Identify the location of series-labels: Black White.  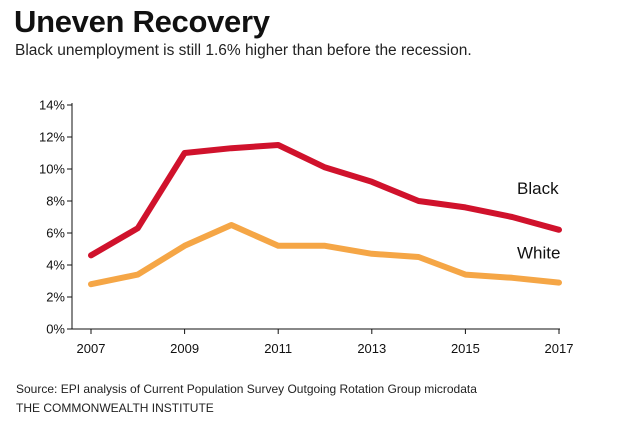
(538, 221).